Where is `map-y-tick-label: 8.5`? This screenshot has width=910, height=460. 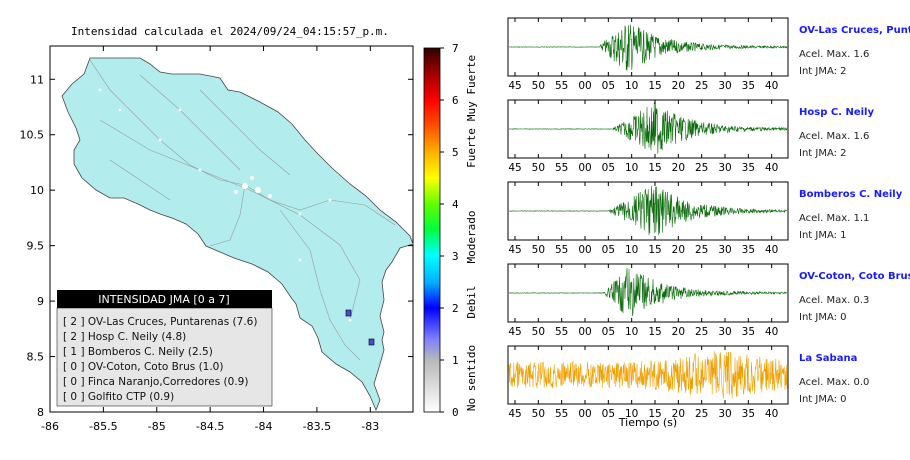
map-y-tick-label: 8.5 is located at coordinates (36, 357).